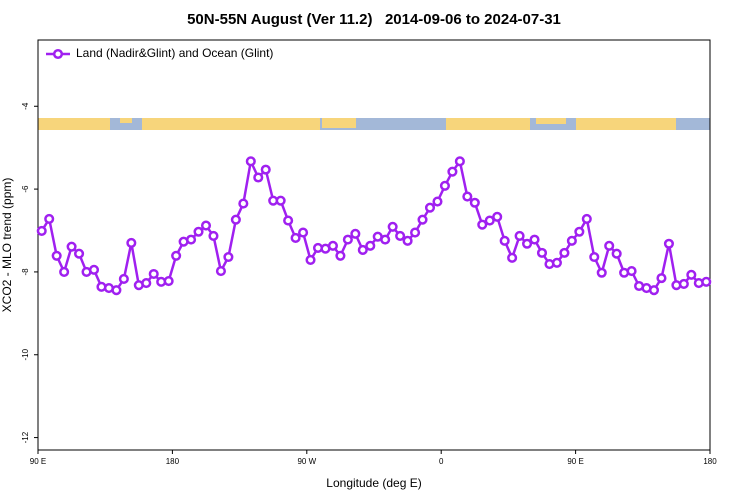 This screenshot has width=750, height=500. What do you see at coordinates (373, 483) in the screenshot?
I see `x-axis-label: Longitude (deg E)` at bounding box center [373, 483].